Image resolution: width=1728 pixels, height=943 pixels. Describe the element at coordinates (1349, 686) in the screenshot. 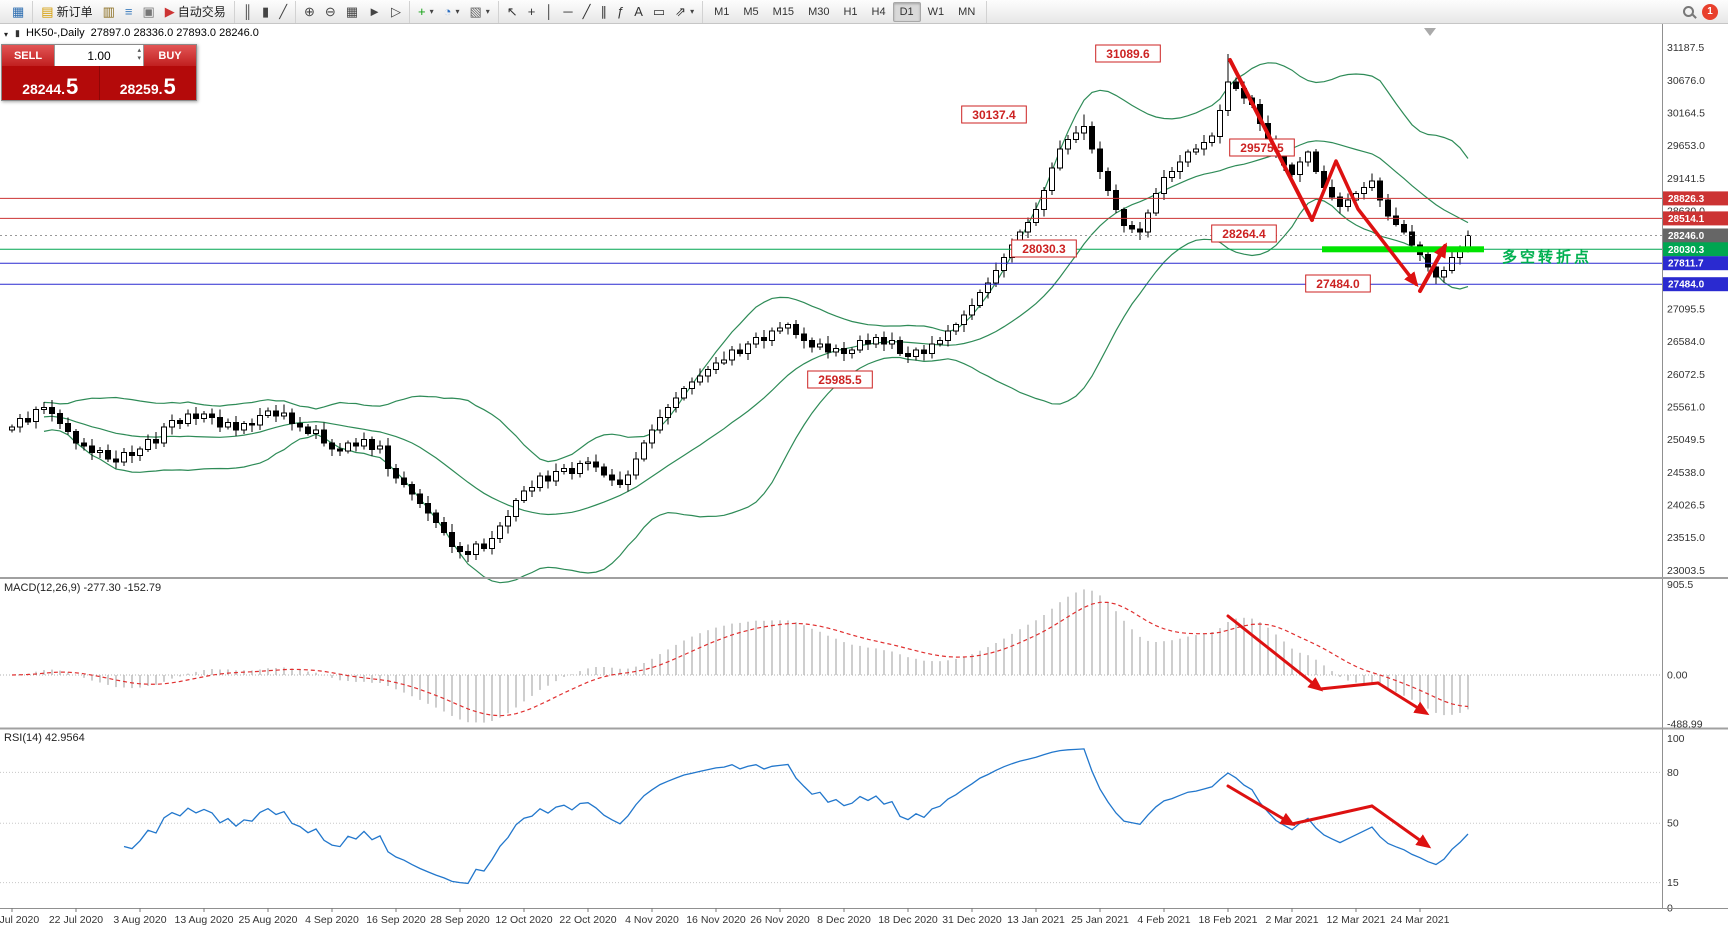

I see `macd-flat-line` at that location.